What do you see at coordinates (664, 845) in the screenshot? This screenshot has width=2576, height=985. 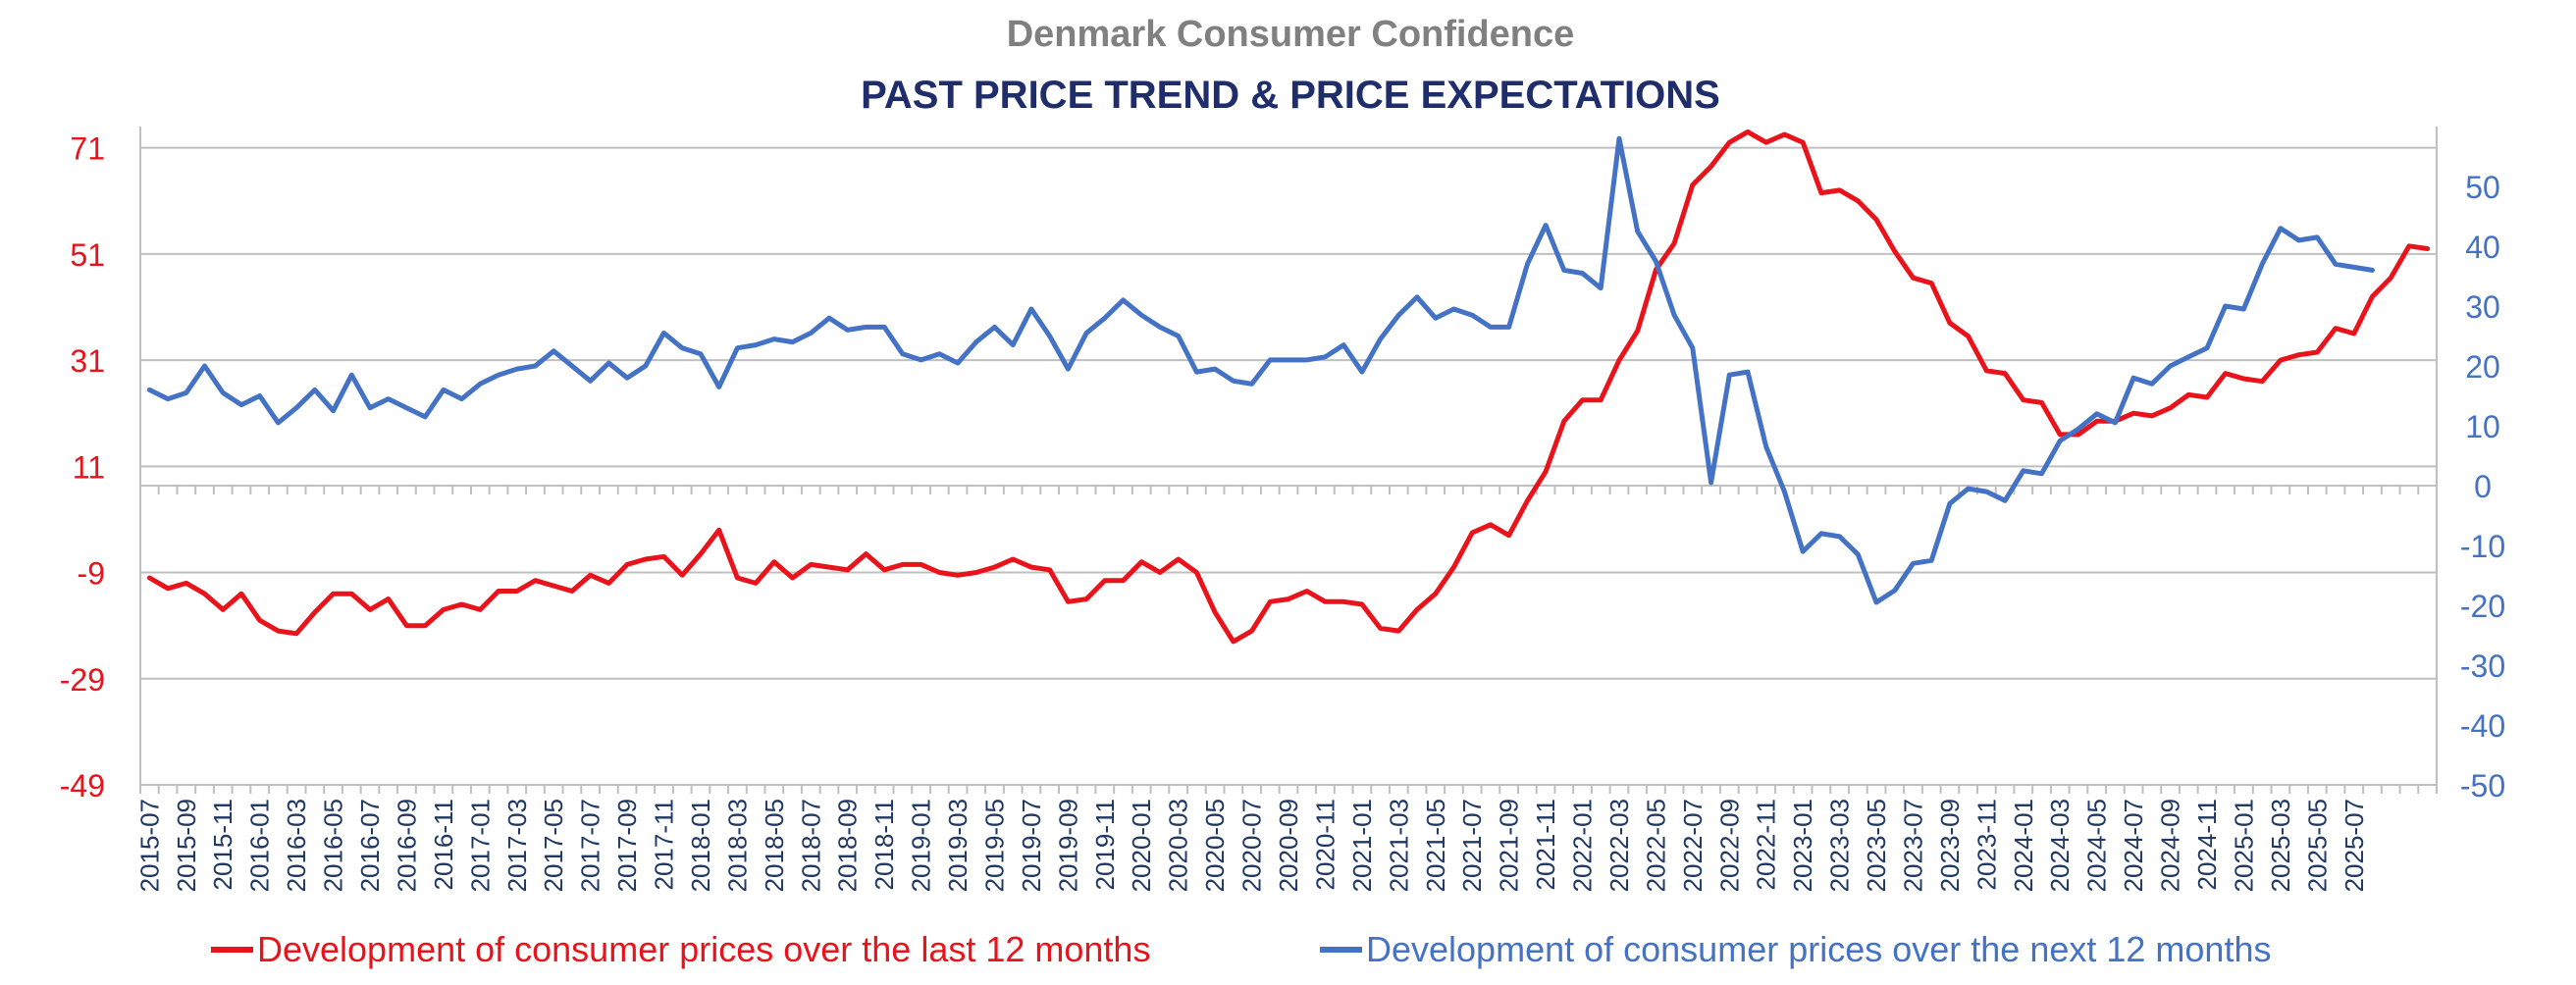 I see `x-tick-label: 2017-11` at bounding box center [664, 845].